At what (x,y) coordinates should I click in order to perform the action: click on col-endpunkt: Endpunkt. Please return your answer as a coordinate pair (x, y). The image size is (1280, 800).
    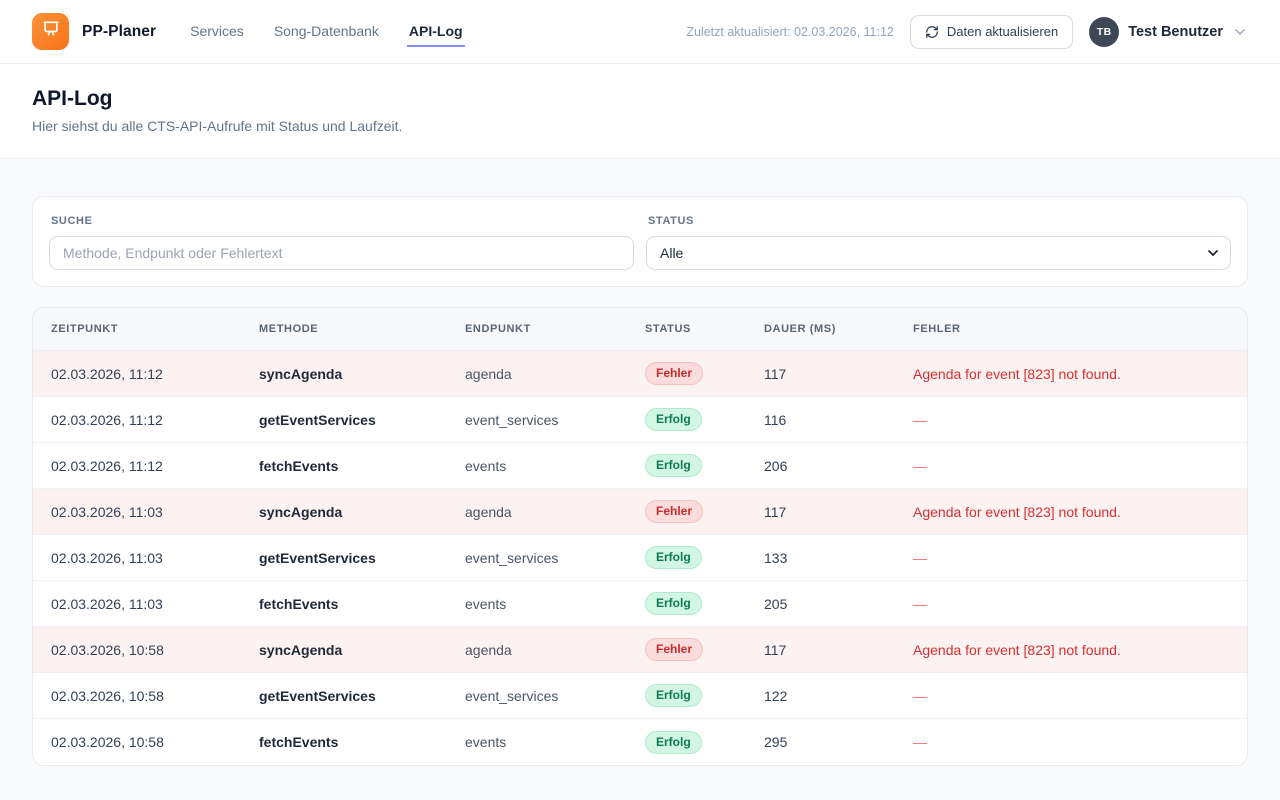
    Looking at the image, I should click on (498, 329).